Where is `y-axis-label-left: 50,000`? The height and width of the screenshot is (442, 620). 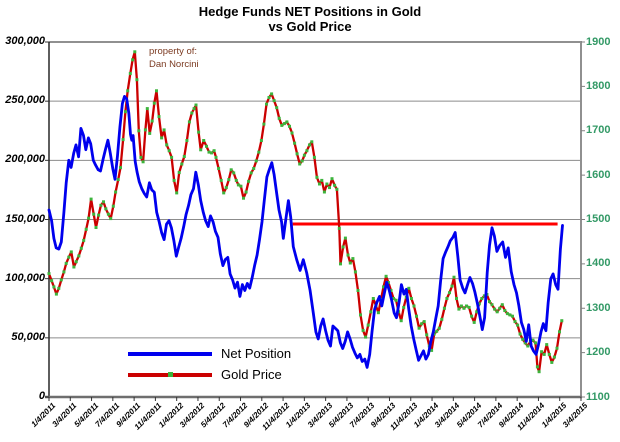
y-axis-label-left: 50,000 is located at coordinates (28, 336).